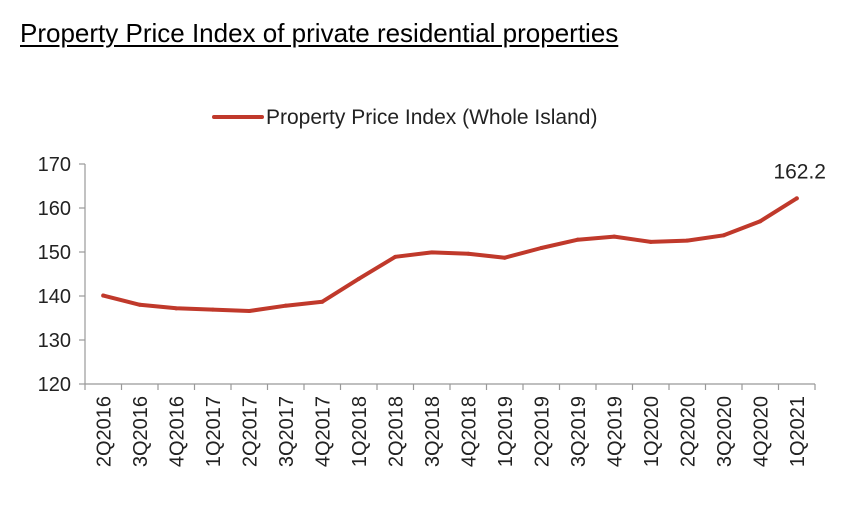 The width and height of the screenshot is (850, 521). I want to click on x-tick-label: 3Q2016, so click(141, 431).